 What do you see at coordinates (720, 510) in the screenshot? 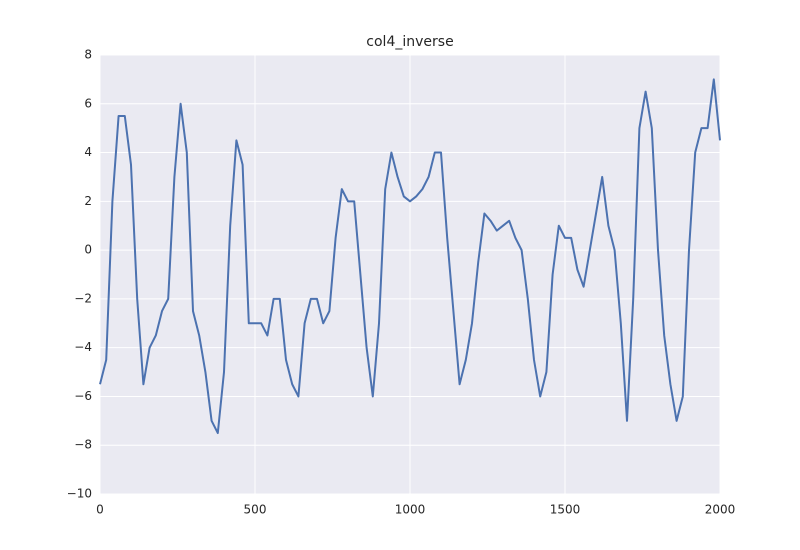
I see `x-tick-label: 2000` at bounding box center [720, 510].